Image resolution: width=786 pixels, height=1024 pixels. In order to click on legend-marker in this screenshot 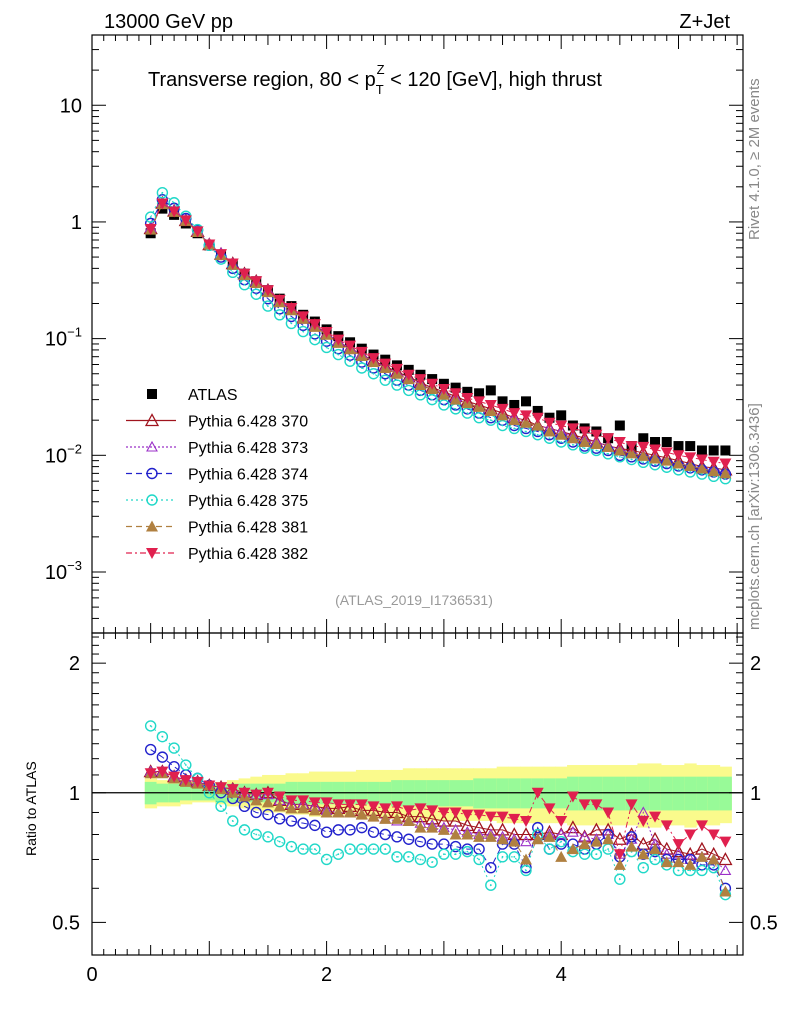, I will do `click(152, 394)`.